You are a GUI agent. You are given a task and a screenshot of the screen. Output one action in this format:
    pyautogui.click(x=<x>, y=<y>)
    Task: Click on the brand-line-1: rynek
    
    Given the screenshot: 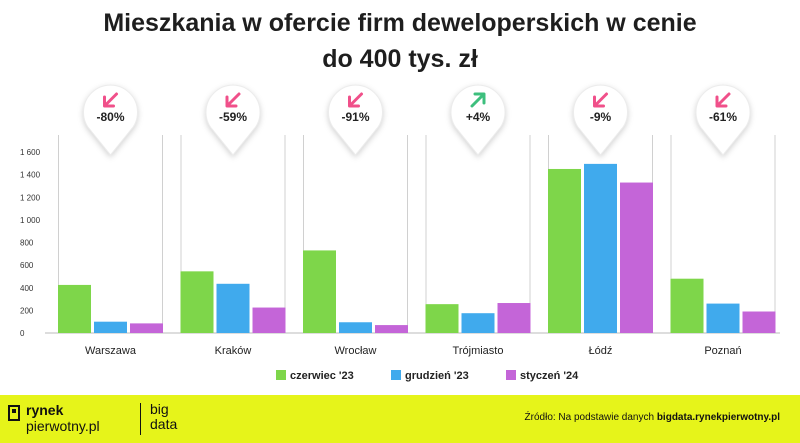 What is the action you would take?
    pyautogui.click(x=45, y=410)
    